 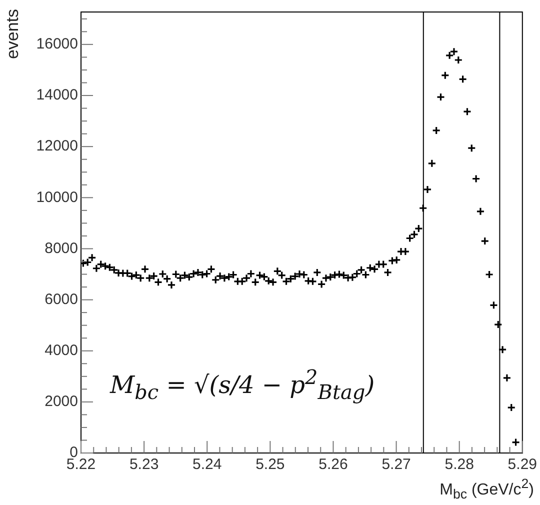 What do you see at coordinates (333, 465) in the screenshot?
I see `x-tick-label: 5.26` at bounding box center [333, 465].